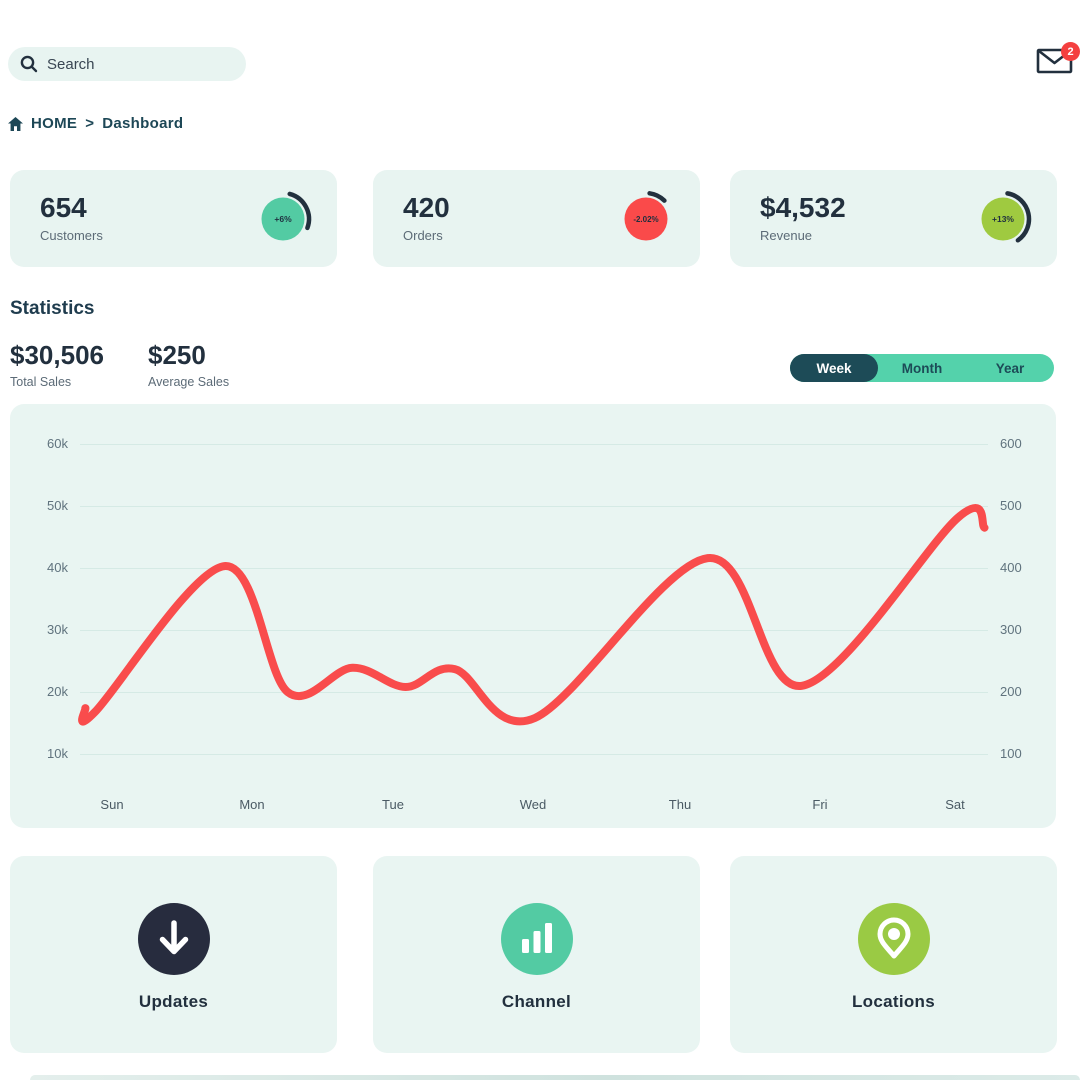  I want to click on revenue-gauge: +13%, so click(1006, 217).